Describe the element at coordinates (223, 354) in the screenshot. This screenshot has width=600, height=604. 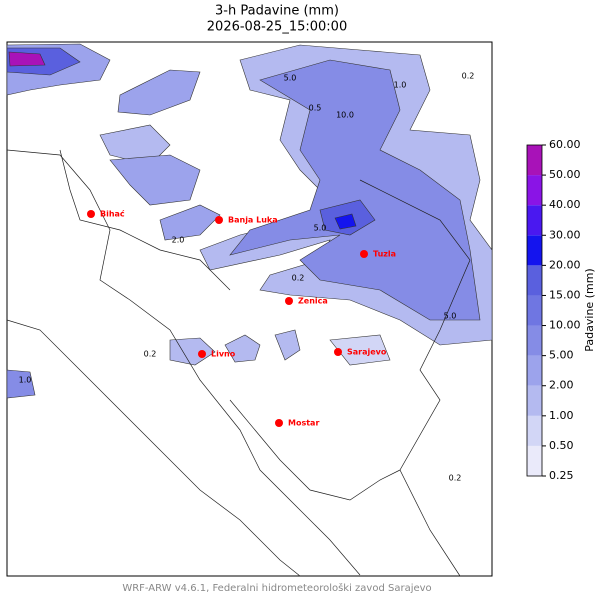
I see `city-label: Livno` at that location.